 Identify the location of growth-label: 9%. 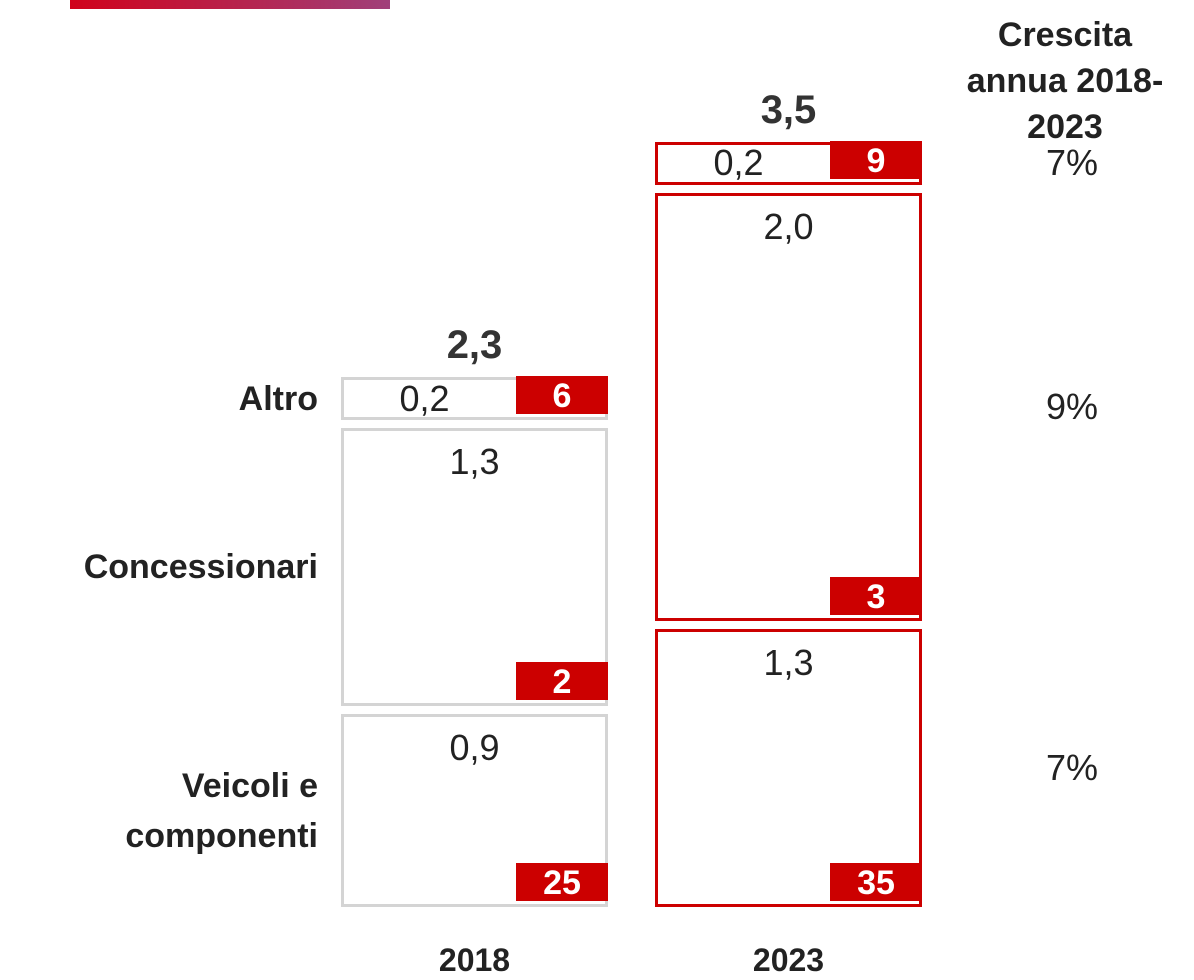
(1072, 406).